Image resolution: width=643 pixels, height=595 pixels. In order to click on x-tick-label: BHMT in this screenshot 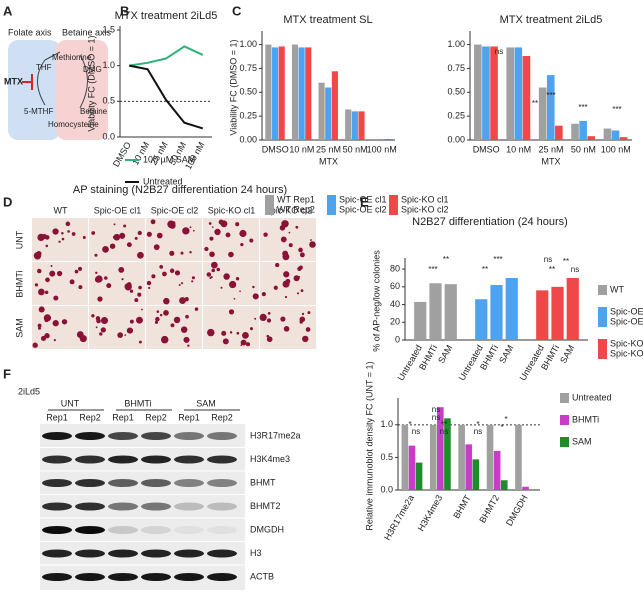, I will do `click(462, 507)`.